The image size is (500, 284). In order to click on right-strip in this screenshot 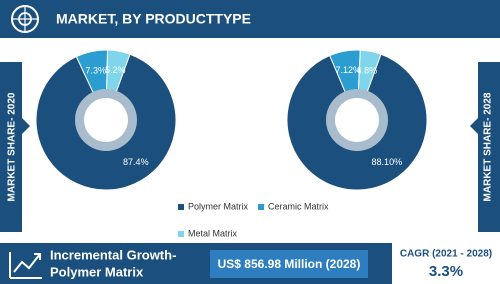, I will do `click(485, 147)`.